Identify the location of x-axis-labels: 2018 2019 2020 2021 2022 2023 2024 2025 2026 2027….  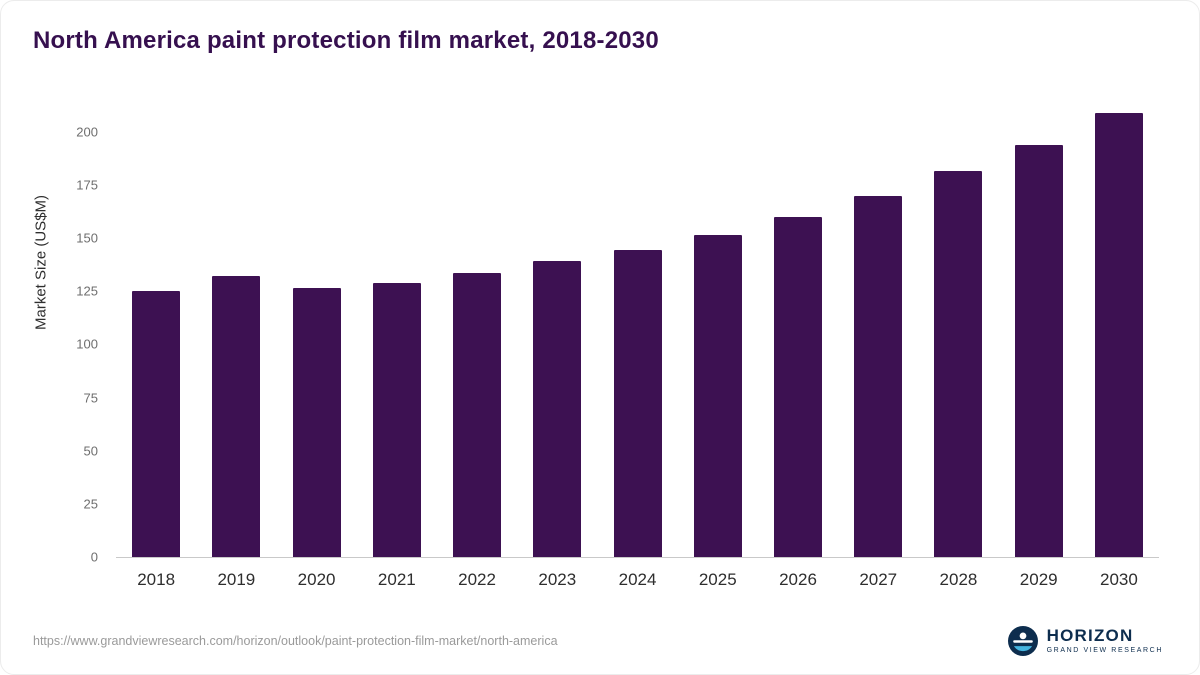
(637, 580).